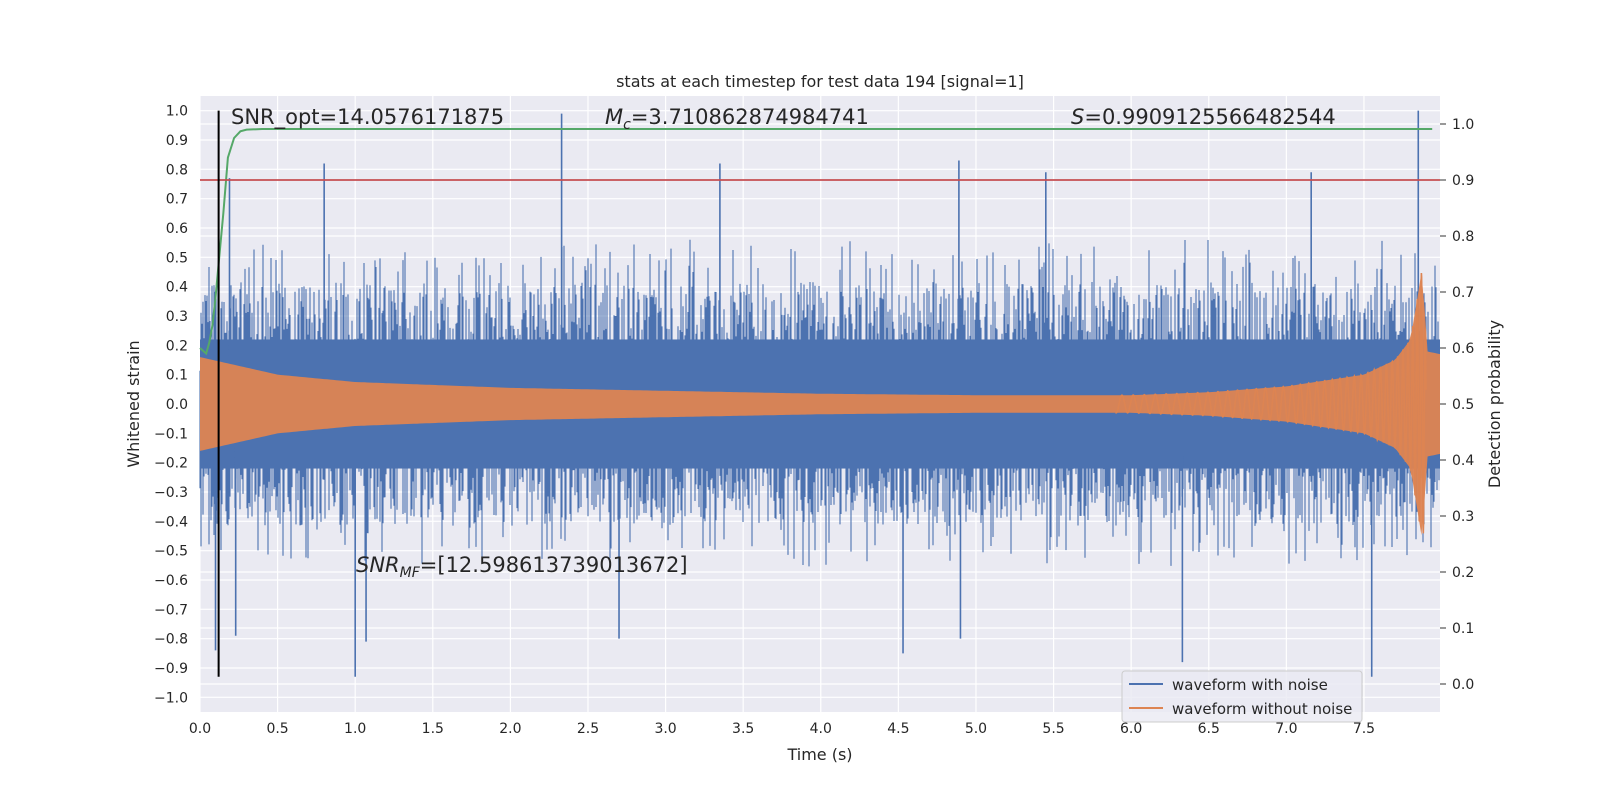 This screenshot has height=800, width=1600. Describe the element at coordinates (588, 729) in the screenshot. I see `x-tick-label: 2.5` at that location.